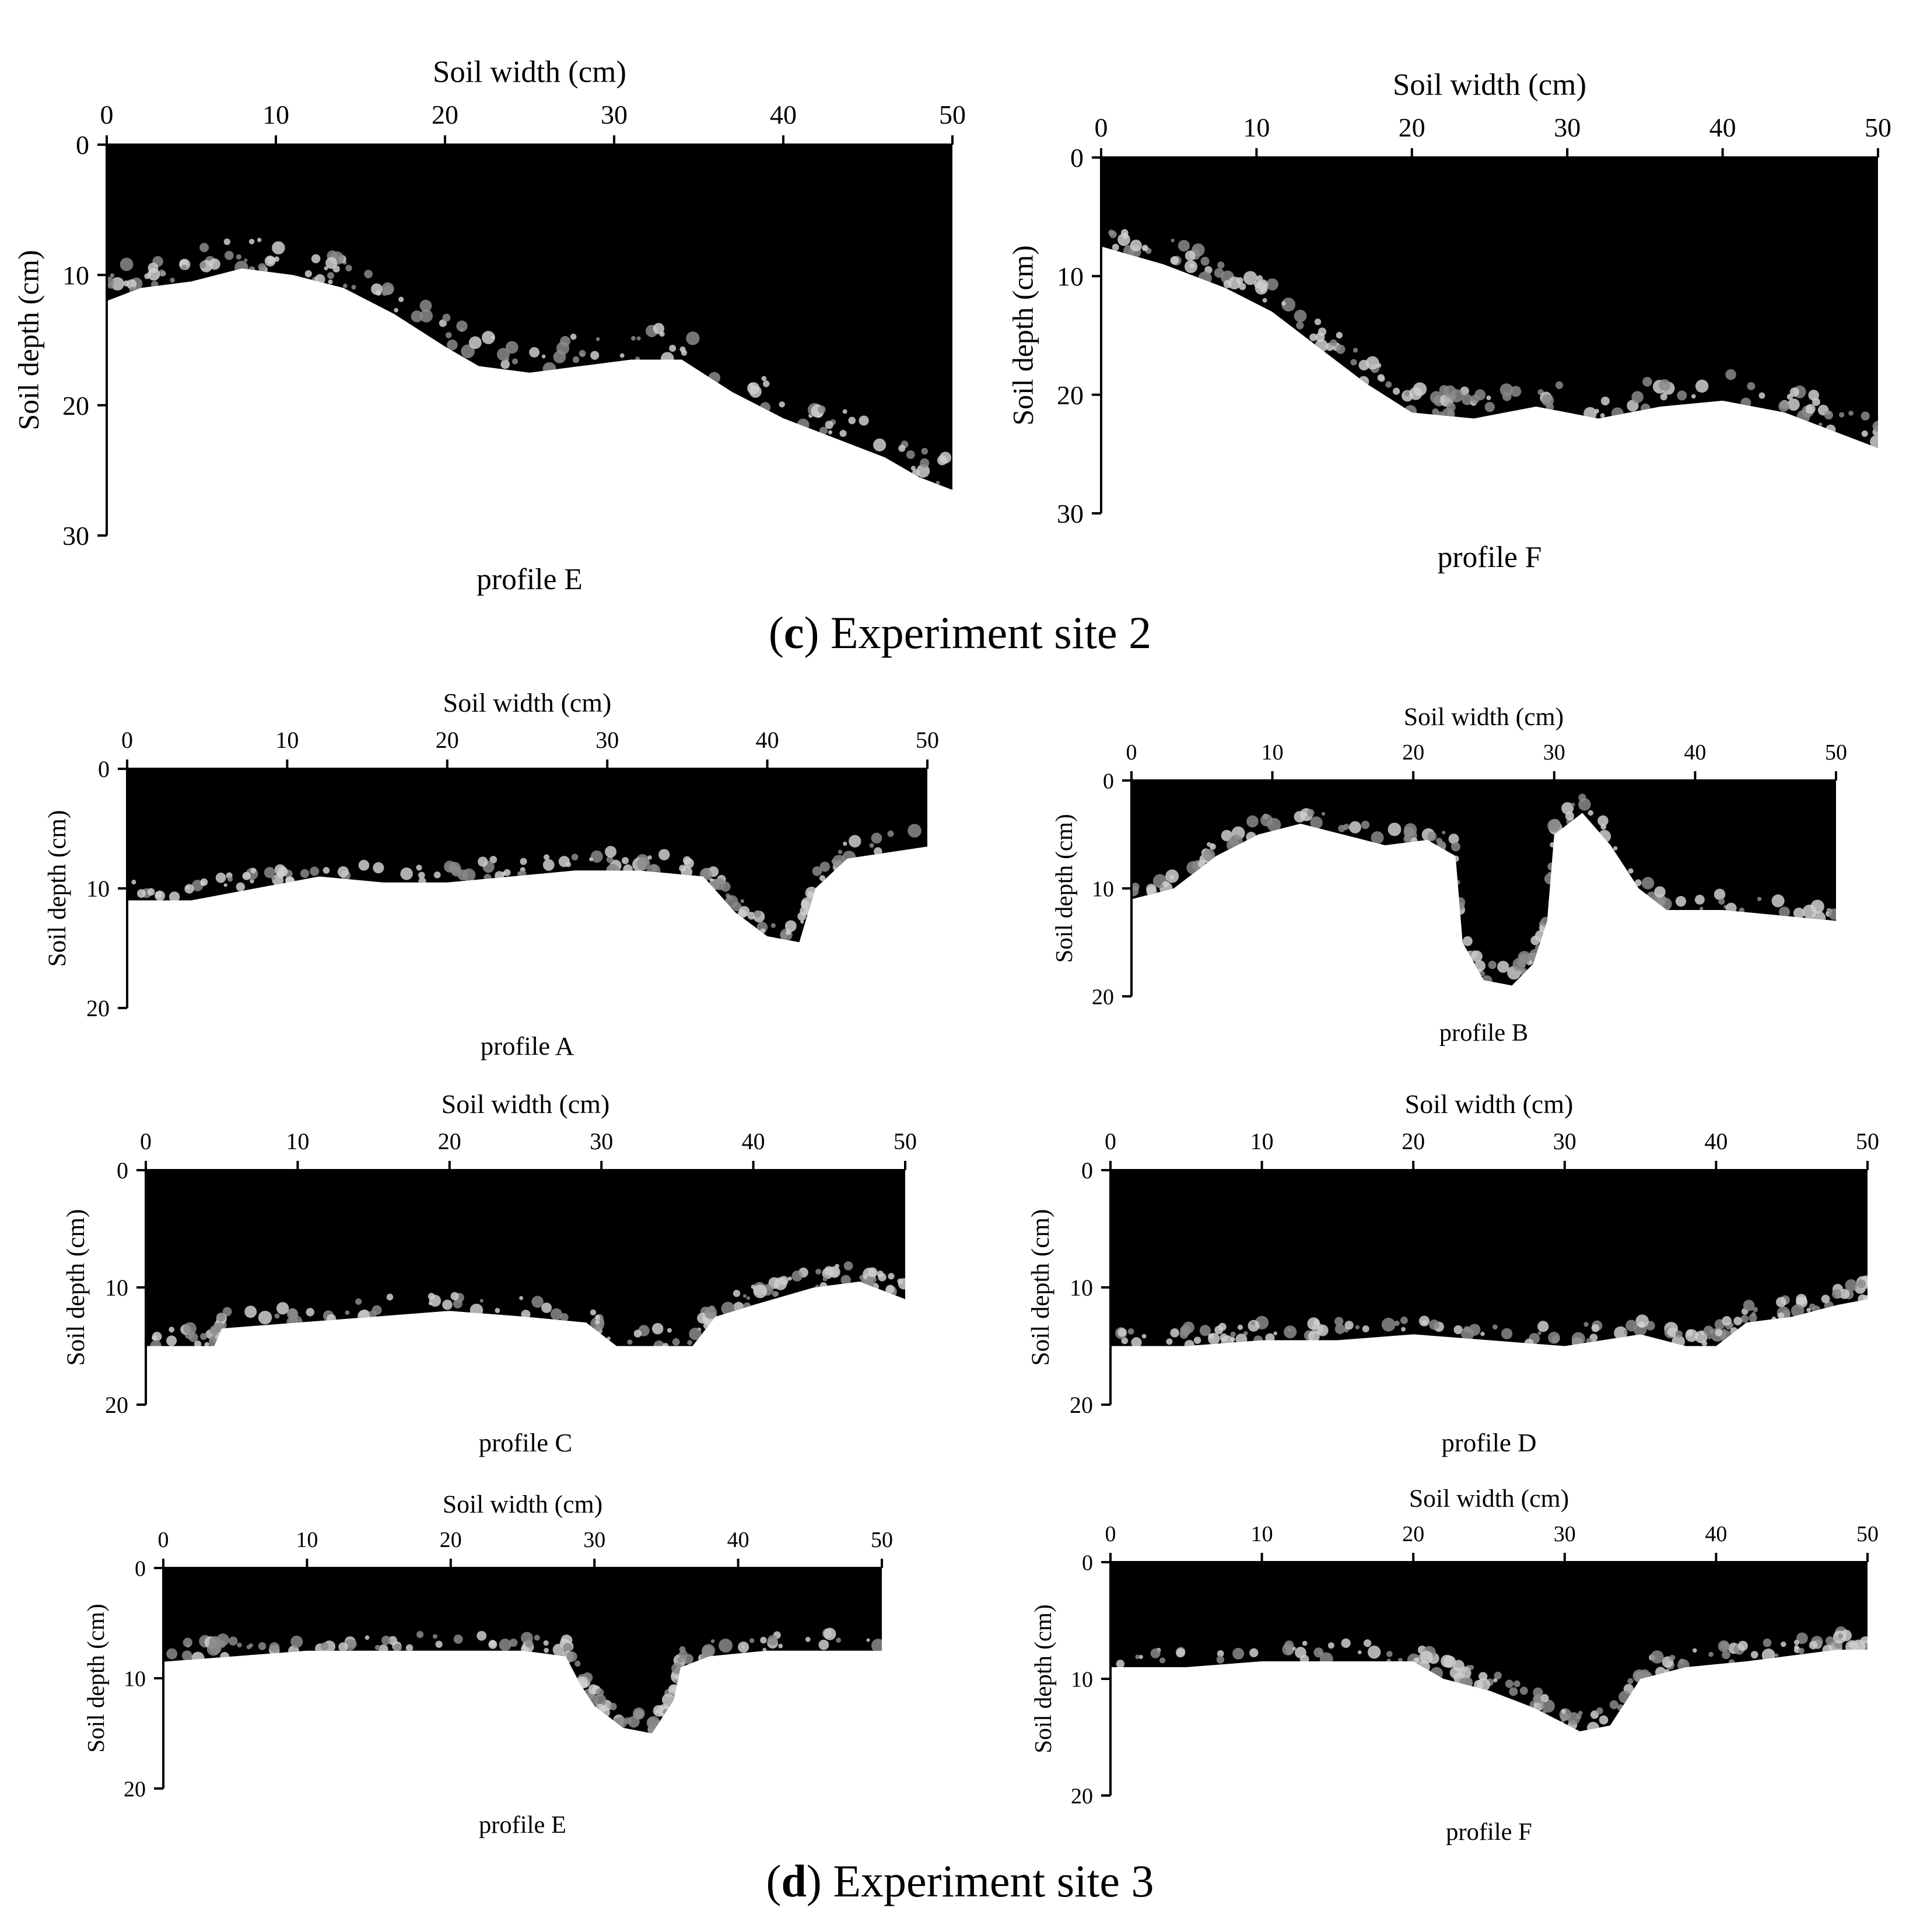  What do you see at coordinates (527, 1045) in the screenshot?
I see `profile-label: profile A` at bounding box center [527, 1045].